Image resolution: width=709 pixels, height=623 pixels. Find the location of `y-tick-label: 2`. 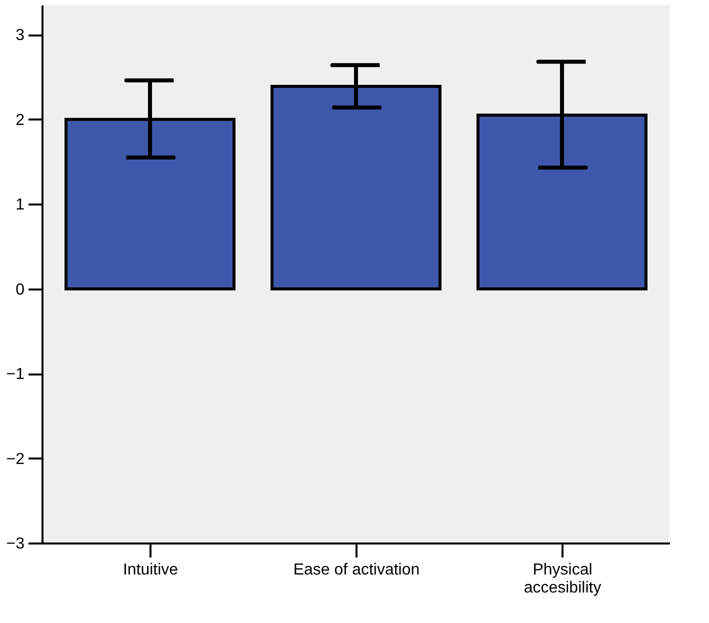

y-tick-label: 2 is located at coordinates (20, 120).